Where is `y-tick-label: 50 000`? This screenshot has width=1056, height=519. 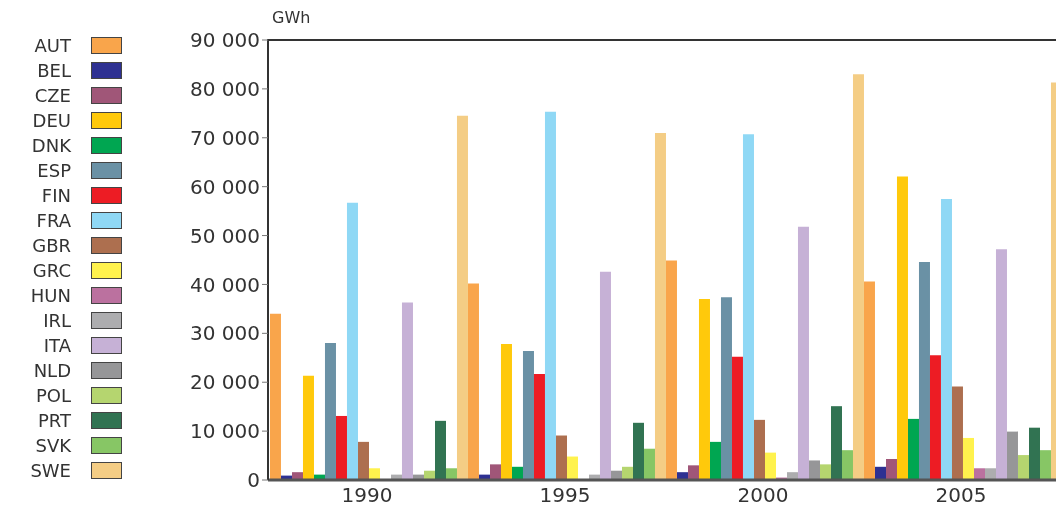
y-tick-label: 50 000 is located at coordinates (225, 235).